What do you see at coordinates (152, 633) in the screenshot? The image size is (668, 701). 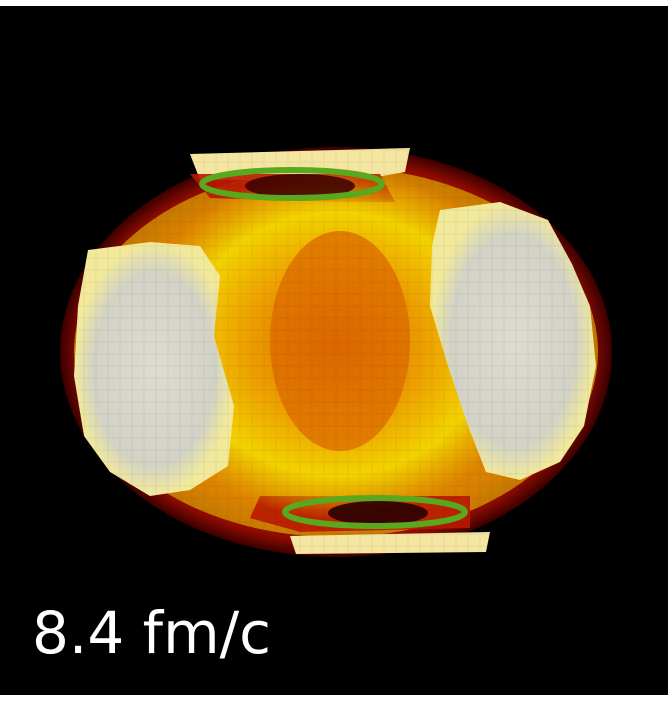 I see `time-label: 8.4 fm/c` at bounding box center [152, 633].